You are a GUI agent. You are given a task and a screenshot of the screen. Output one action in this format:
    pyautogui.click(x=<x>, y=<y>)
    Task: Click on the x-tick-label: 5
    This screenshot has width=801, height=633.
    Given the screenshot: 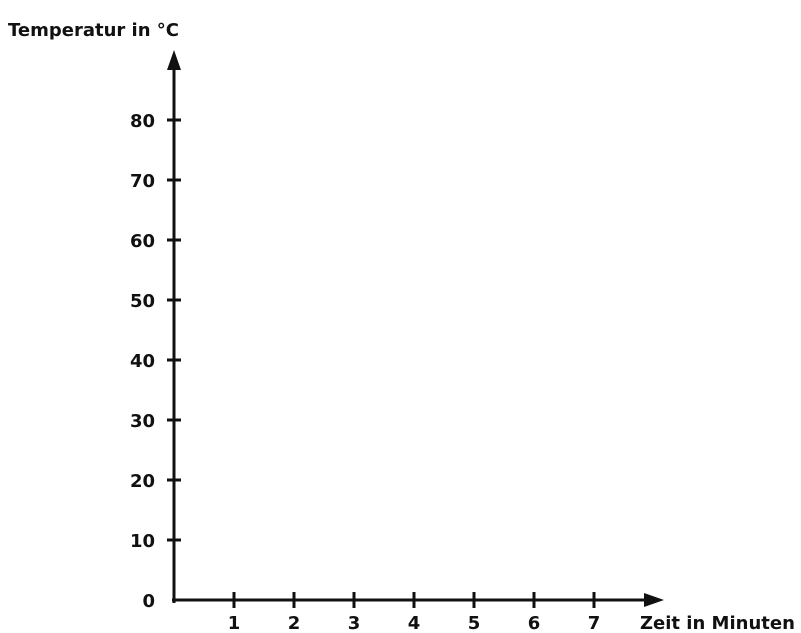 What is the action you would take?
    pyautogui.click(x=474, y=623)
    